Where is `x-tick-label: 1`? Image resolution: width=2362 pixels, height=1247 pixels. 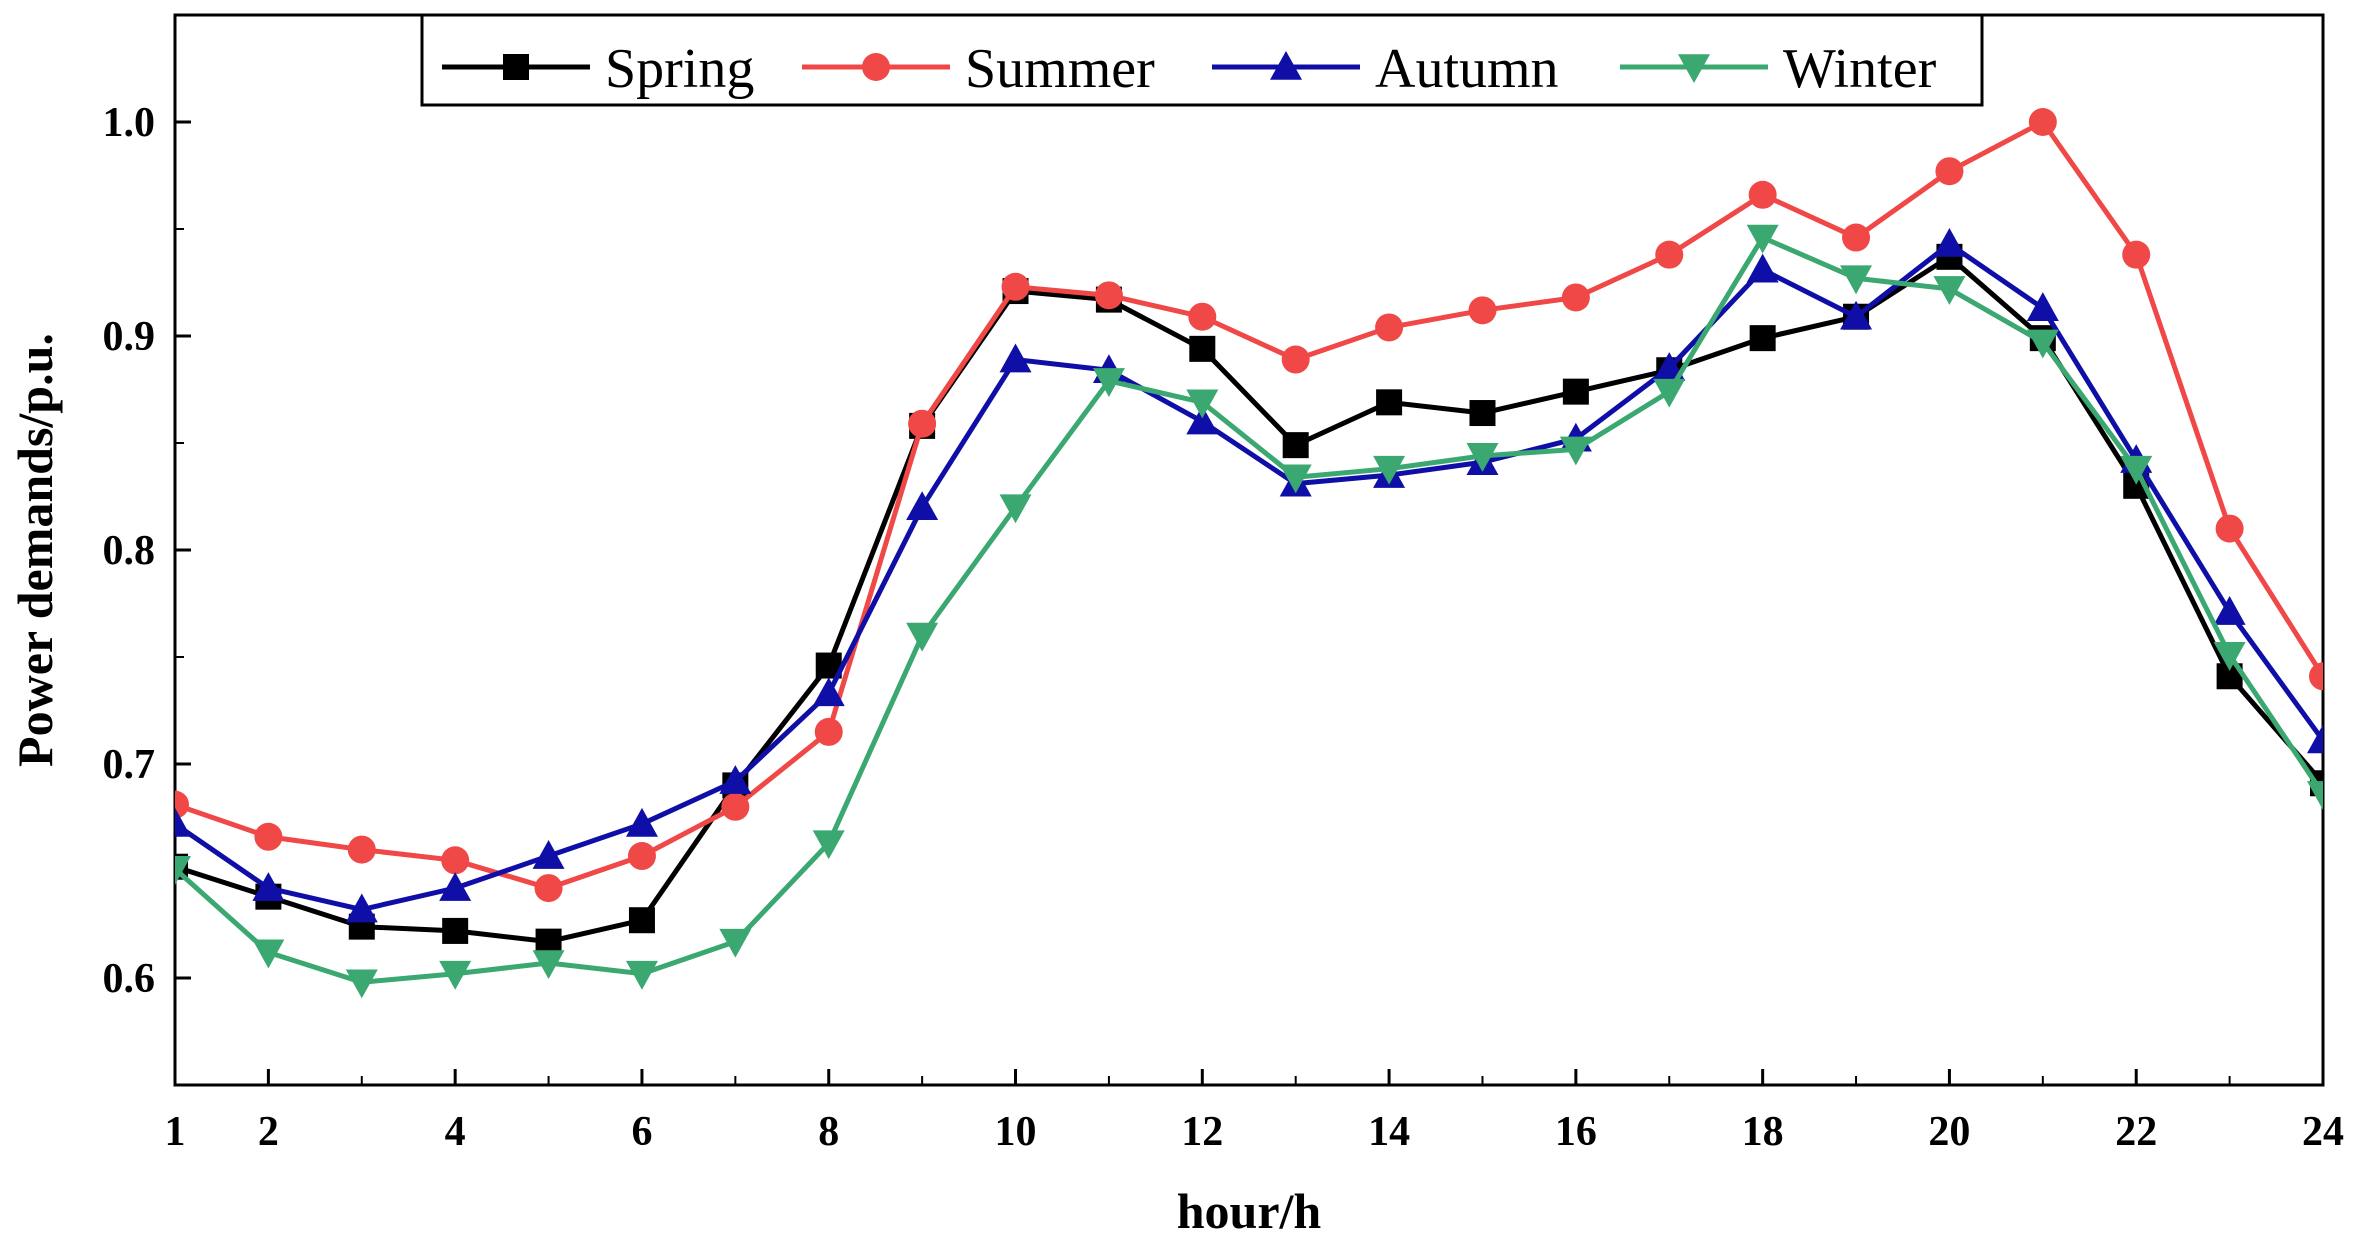
x-tick-label: 1 is located at coordinates (175, 1132).